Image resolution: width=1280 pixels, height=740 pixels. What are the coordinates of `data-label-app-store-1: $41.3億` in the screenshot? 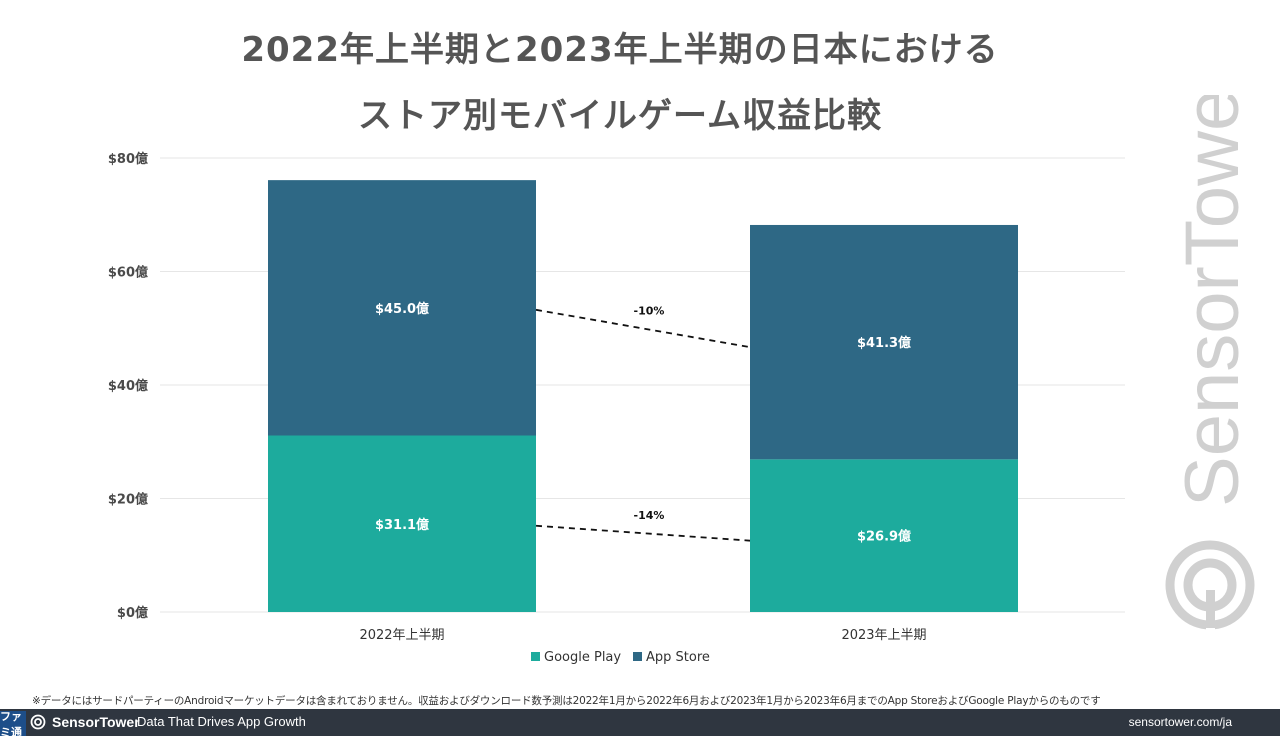 It's located at (884, 343).